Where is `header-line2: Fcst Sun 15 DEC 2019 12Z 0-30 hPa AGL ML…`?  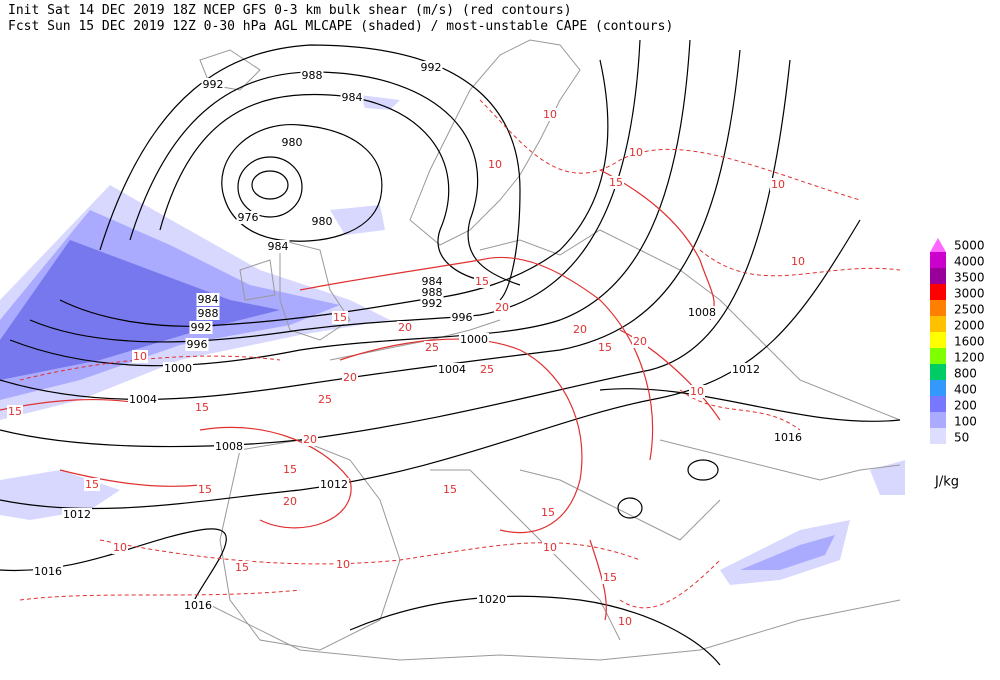 header-line2: Fcst Sun 15 DEC 2019 12Z 0-30 hPa AGL ML… is located at coordinates (340, 26).